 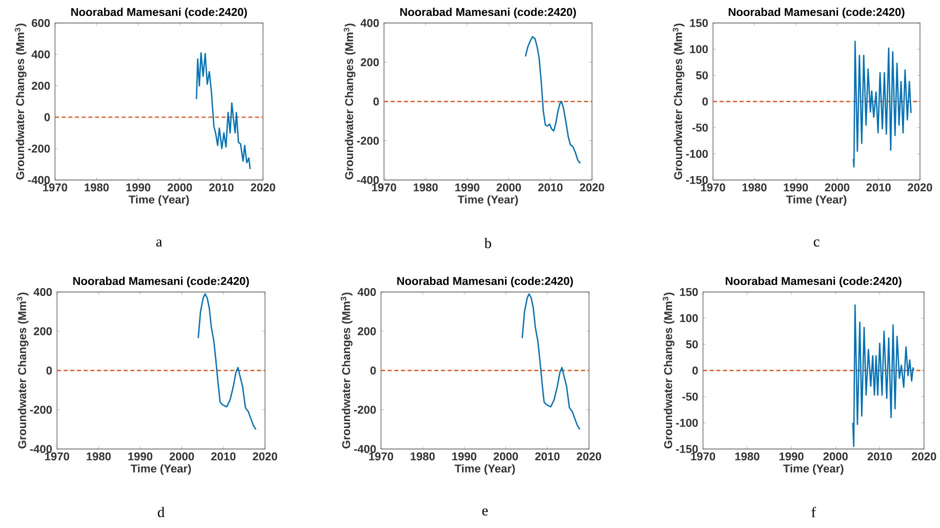 I want to click on text: b, so click(x=488, y=243).